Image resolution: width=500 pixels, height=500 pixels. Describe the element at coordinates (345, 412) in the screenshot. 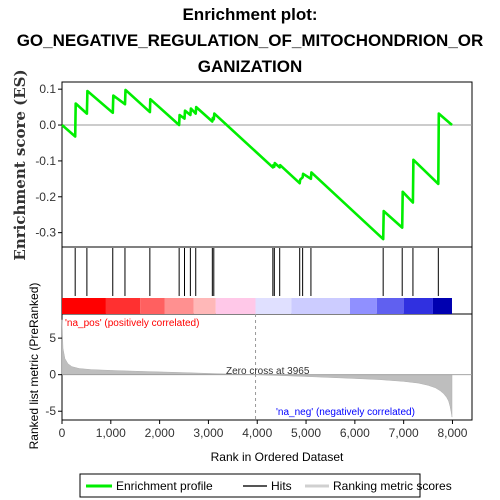

I see `neg-label: 'na_neg' (negatively correlated)` at that location.